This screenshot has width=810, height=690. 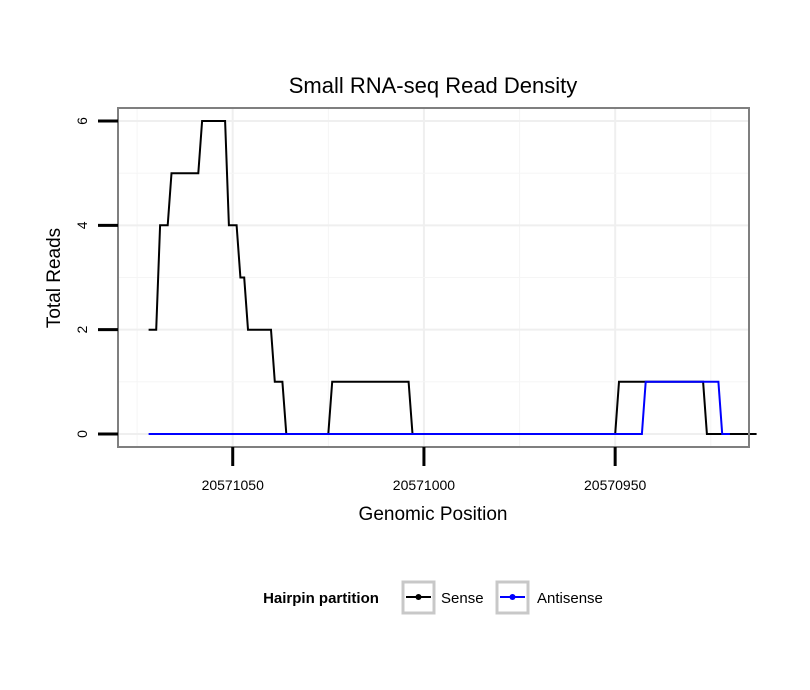 I want to click on chart-title: Small RNA-seq Read Density, so click(x=433, y=85).